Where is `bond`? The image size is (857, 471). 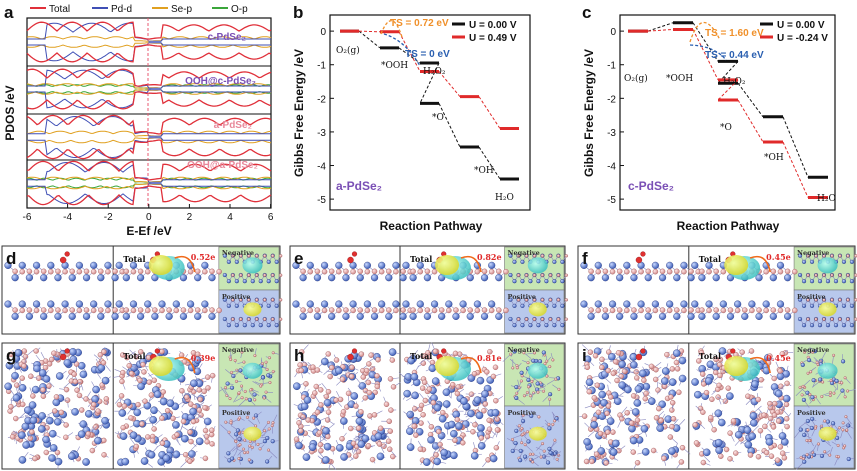 bond is located at coordinates (836, 461).